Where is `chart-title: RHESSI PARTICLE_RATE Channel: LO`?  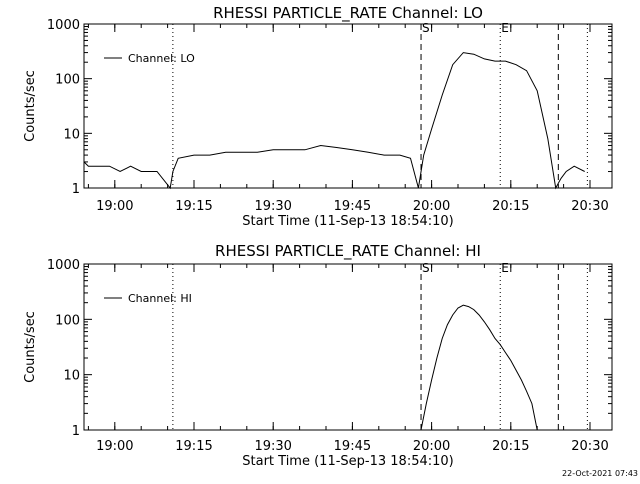 chart-title: RHESSI PARTICLE_RATE Channel: LO is located at coordinates (348, 13).